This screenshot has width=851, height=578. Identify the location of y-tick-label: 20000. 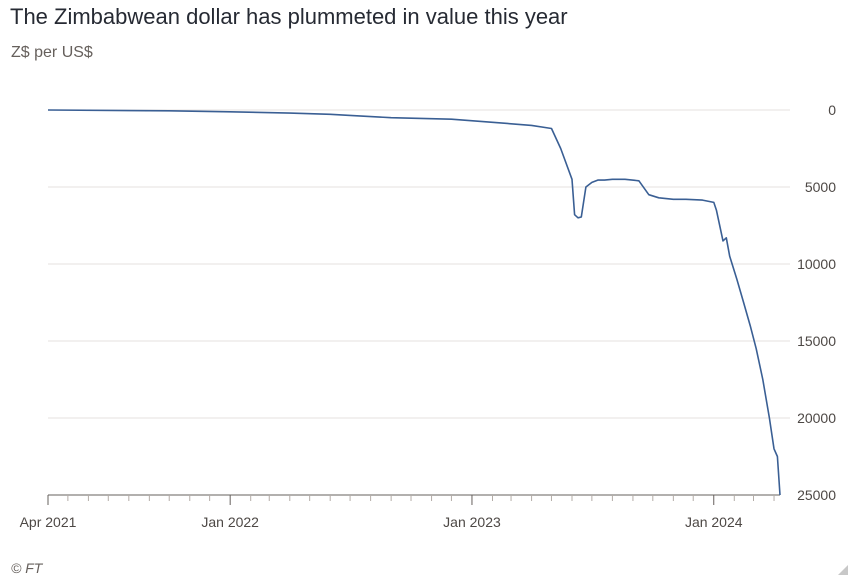
(816, 418).